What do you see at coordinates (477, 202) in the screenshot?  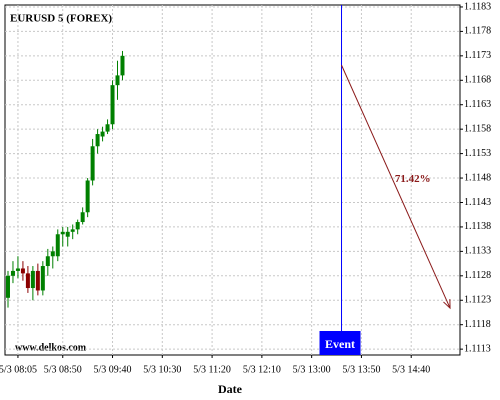 I see `y-tick-label: 1.1143` at bounding box center [477, 202].